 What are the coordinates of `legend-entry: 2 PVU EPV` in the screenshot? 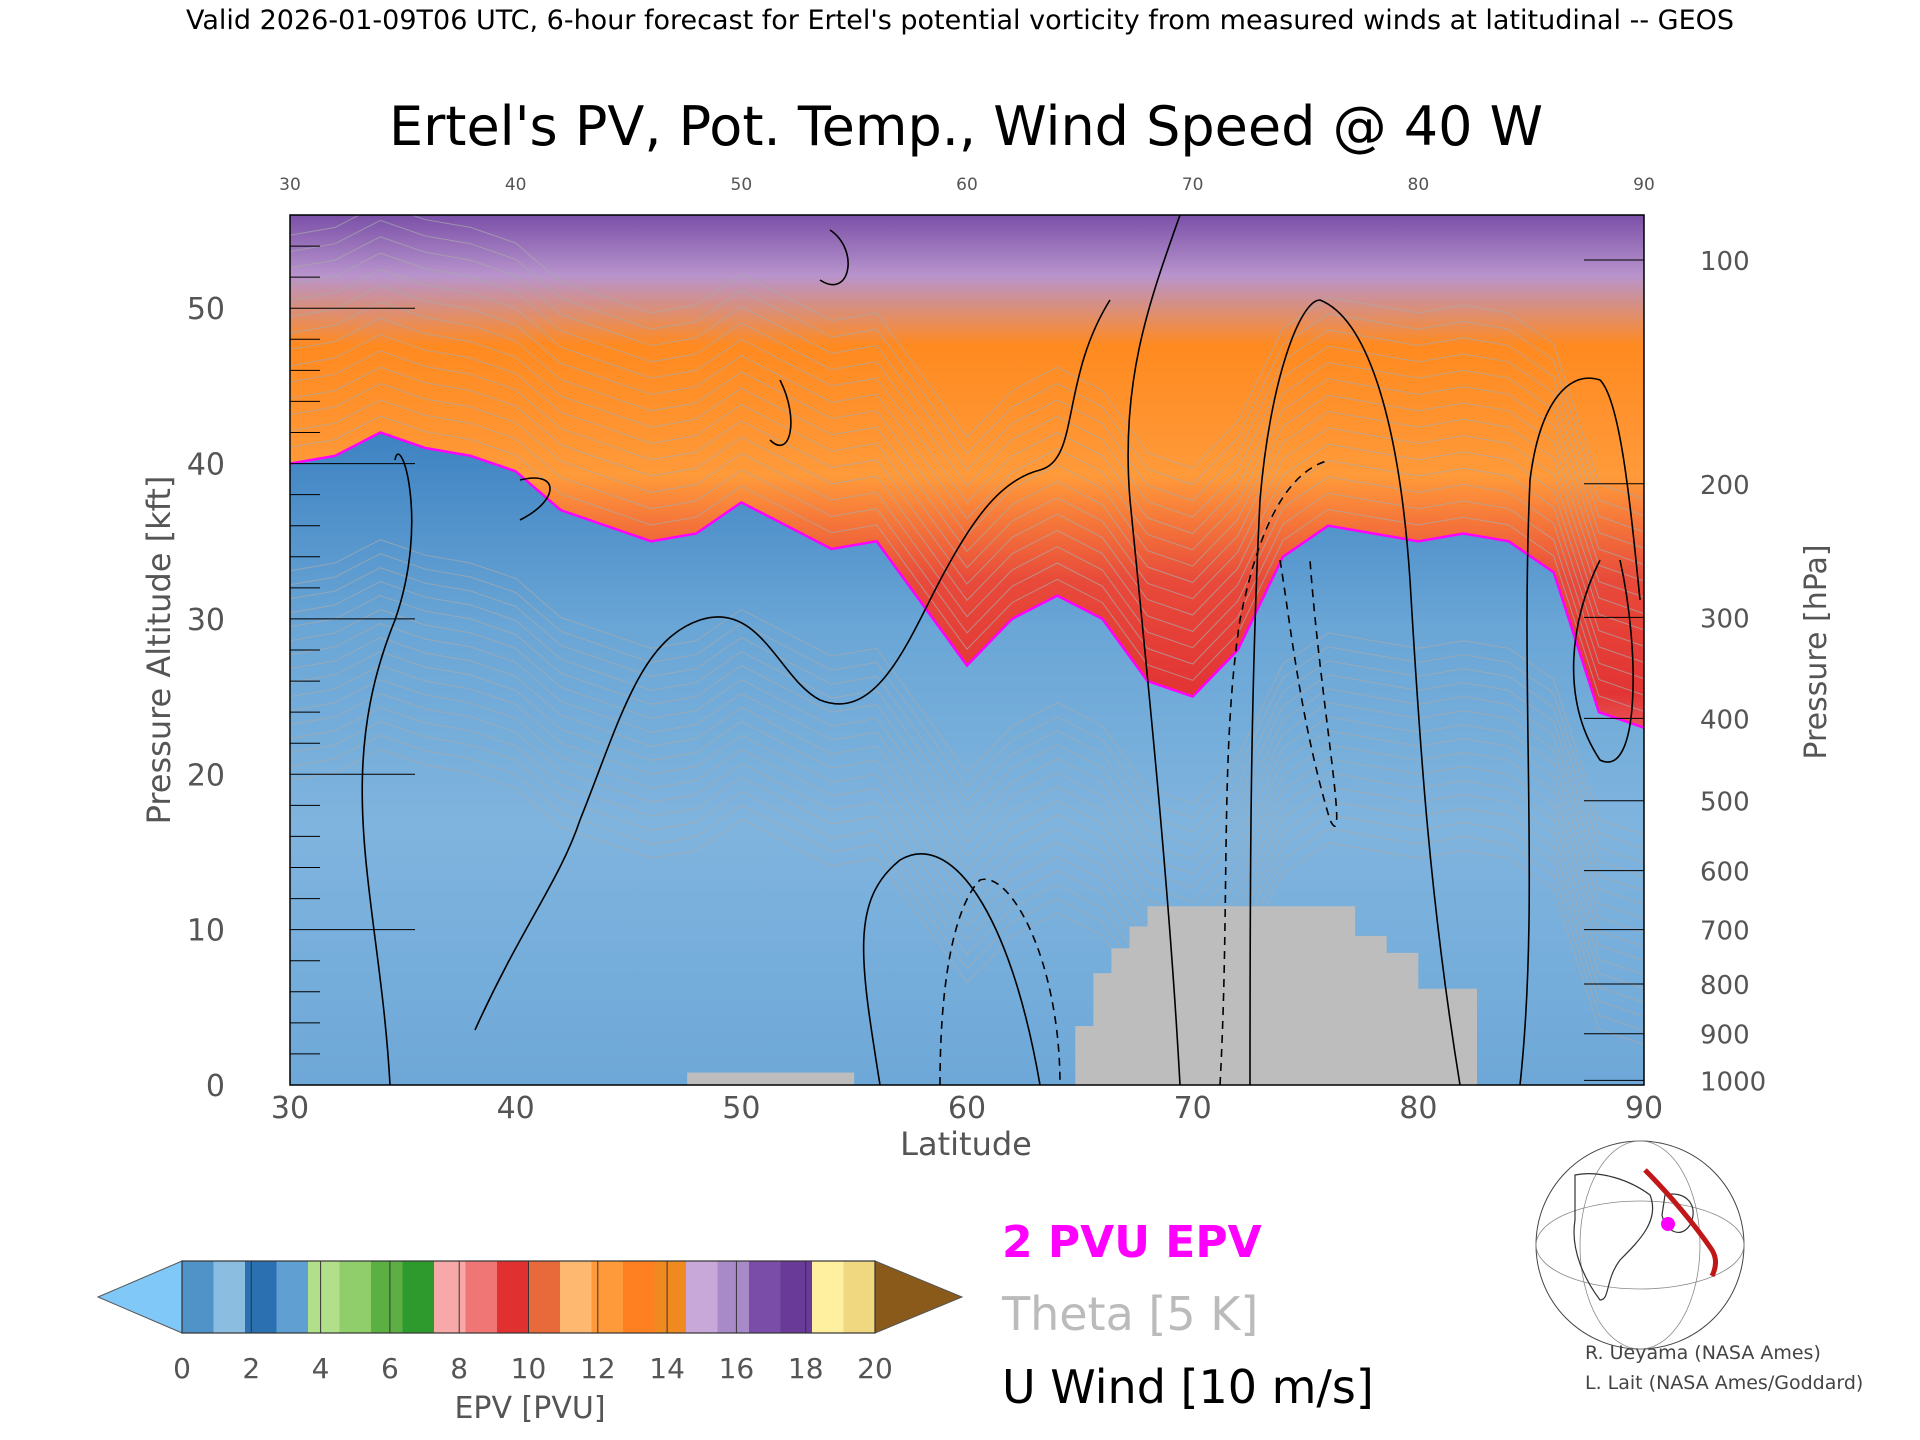 It's located at (1132, 1242).